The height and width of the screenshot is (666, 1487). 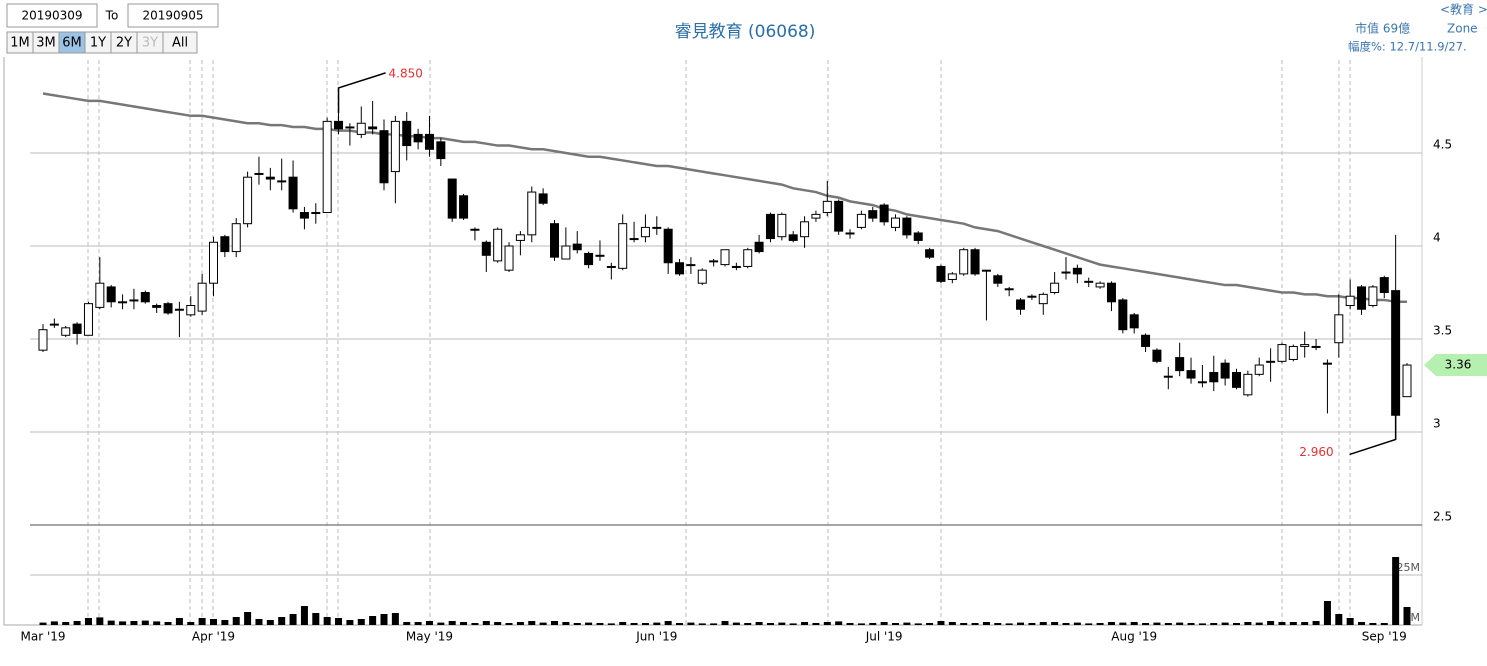 I want to click on y-tick-label: 3.5, so click(x=1442, y=331).